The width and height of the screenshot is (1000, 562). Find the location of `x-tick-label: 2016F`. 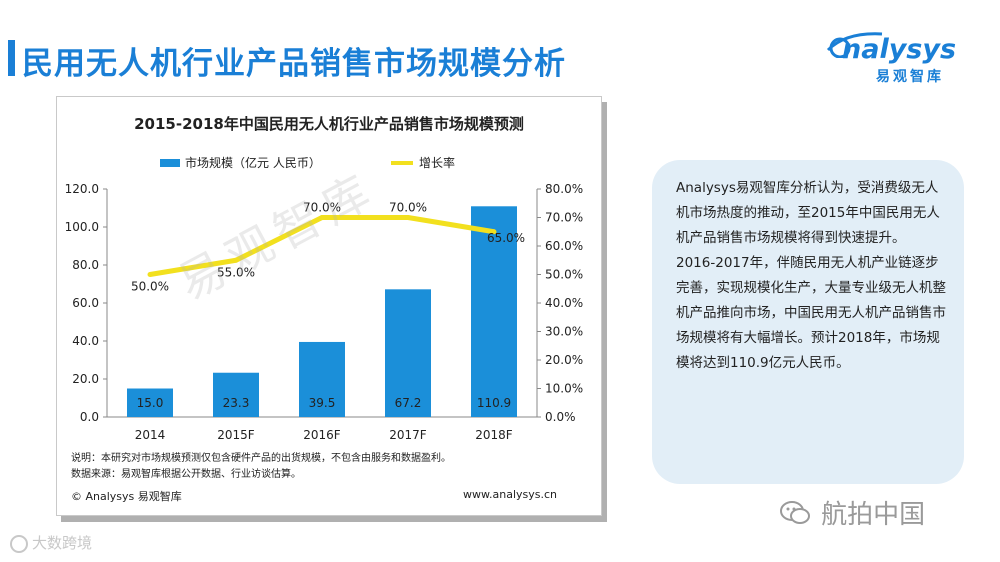

x-tick-label: 2016F is located at coordinates (322, 435).